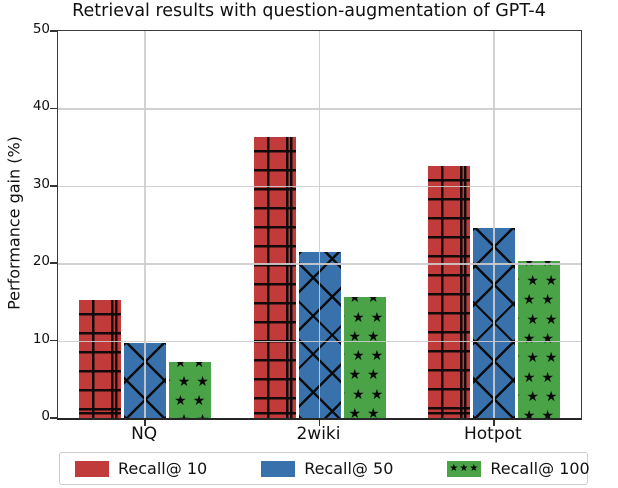  What do you see at coordinates (14, 223) in the screenshot?
I see `y-axis-label: Performance gain (%)` at bounding box center [14, 223].